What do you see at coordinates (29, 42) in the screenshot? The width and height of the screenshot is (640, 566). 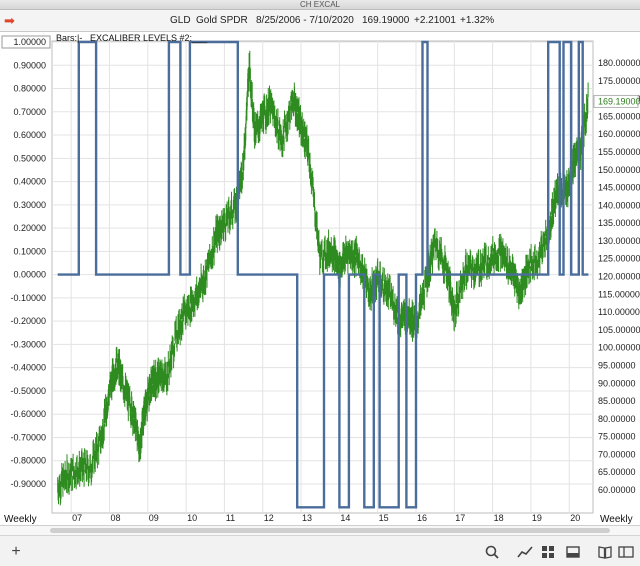 I see `left-axis-tick-label: 1.00000` at bounding box center [29, 42].